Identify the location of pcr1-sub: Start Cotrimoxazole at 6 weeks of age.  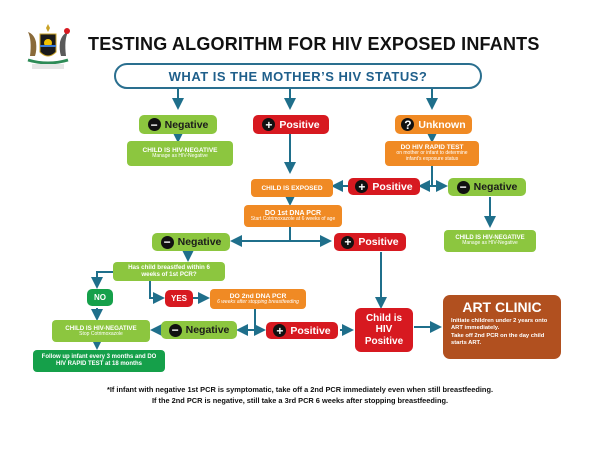
(293, 218).